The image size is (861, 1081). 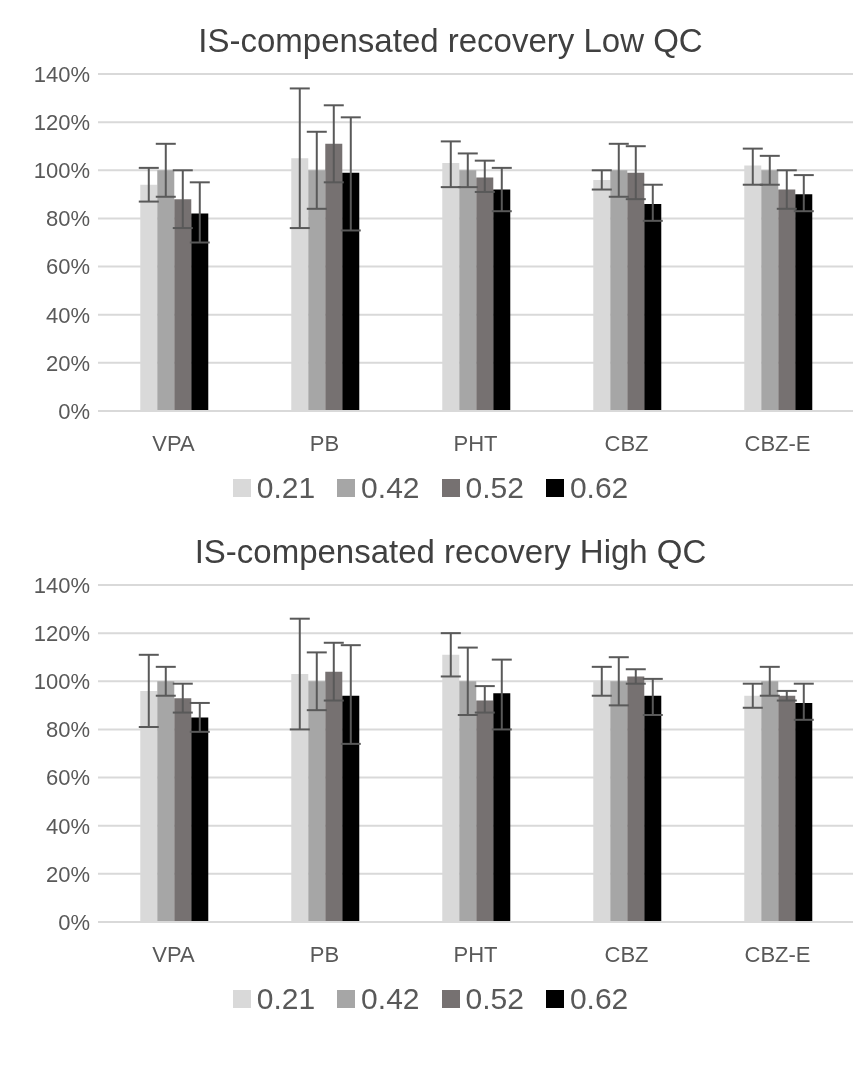 I want to click on chart-title: IS-compensated recovery Low QC, so click(x=450, y=40).